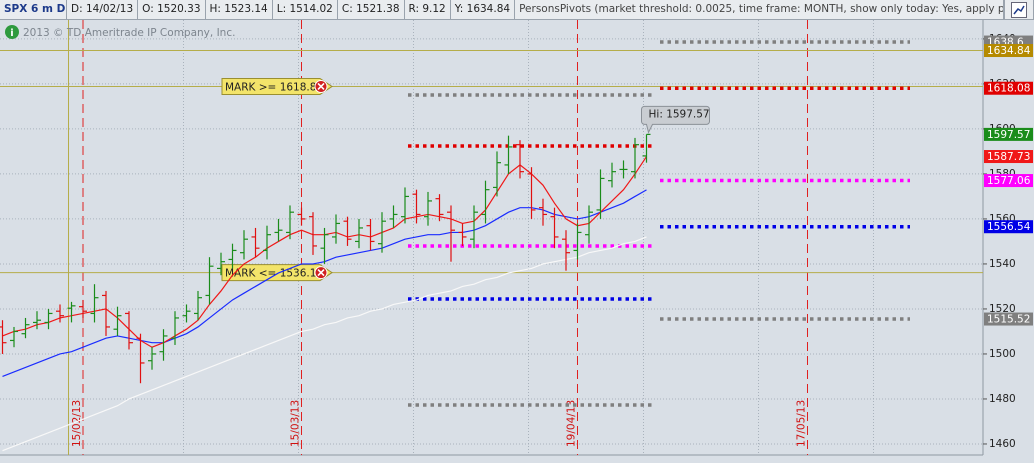  What do you see at coordinates (483, 9) in the screenshot?
I see `field: Y: 1634.84` at bounding box center [483, 9].